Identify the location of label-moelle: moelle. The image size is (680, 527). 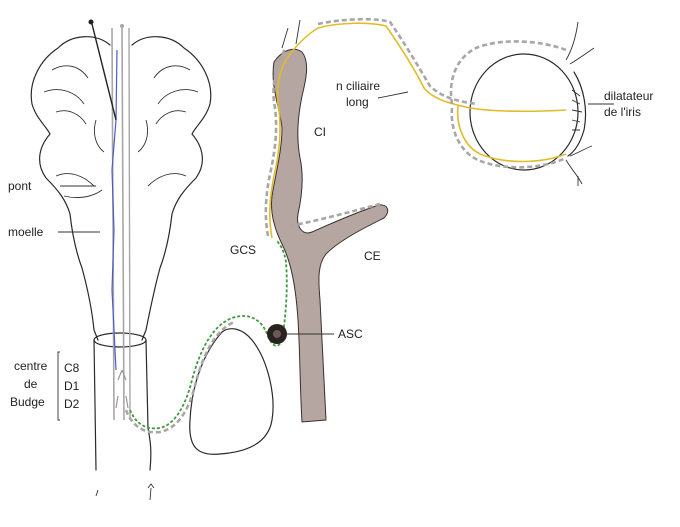
(26, 232).